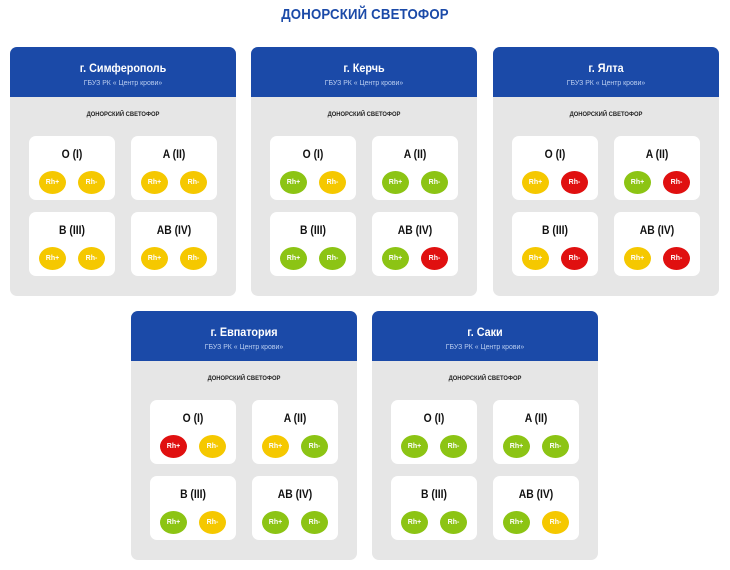 The width and height of the screenshot is (730, 570). I want to click on card-header: г. Саки ГБУЗ РК « Центр крови», so click(485, 336).